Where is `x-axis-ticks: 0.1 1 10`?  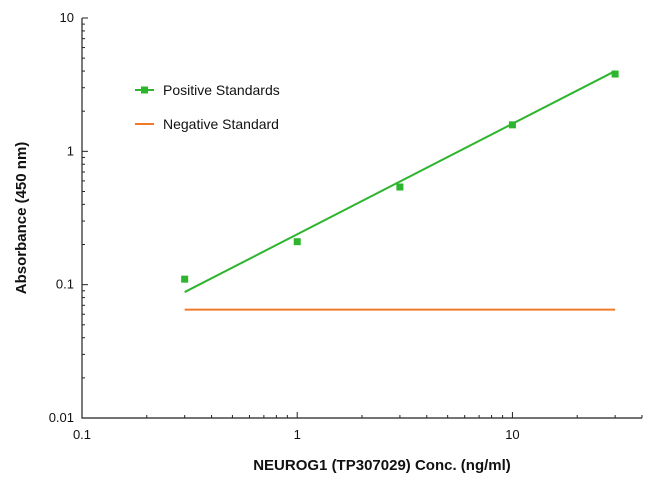 x-axis-ticks: 0.1 1 10 is located at coordinates (358, 427).